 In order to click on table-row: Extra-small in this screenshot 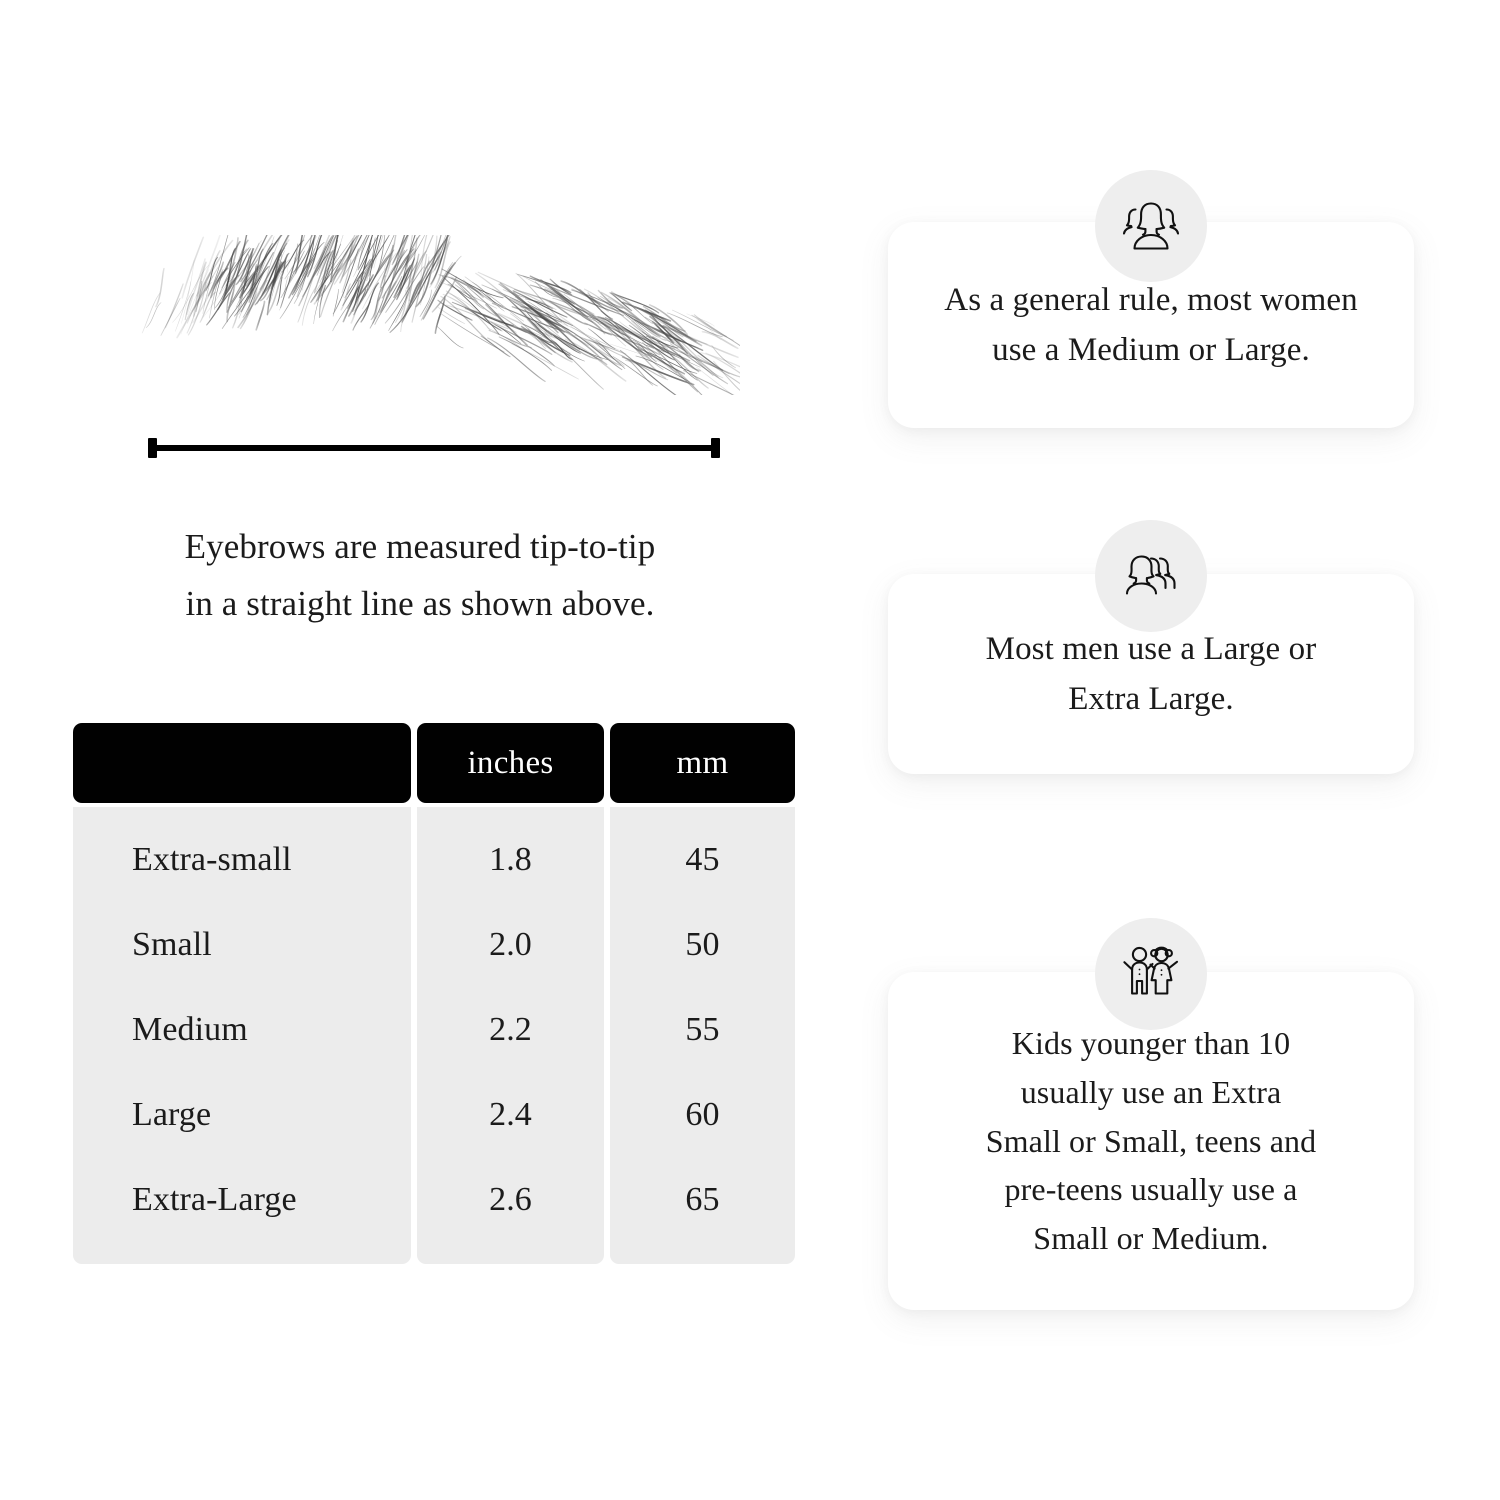, I will do `click(212, 859)`.